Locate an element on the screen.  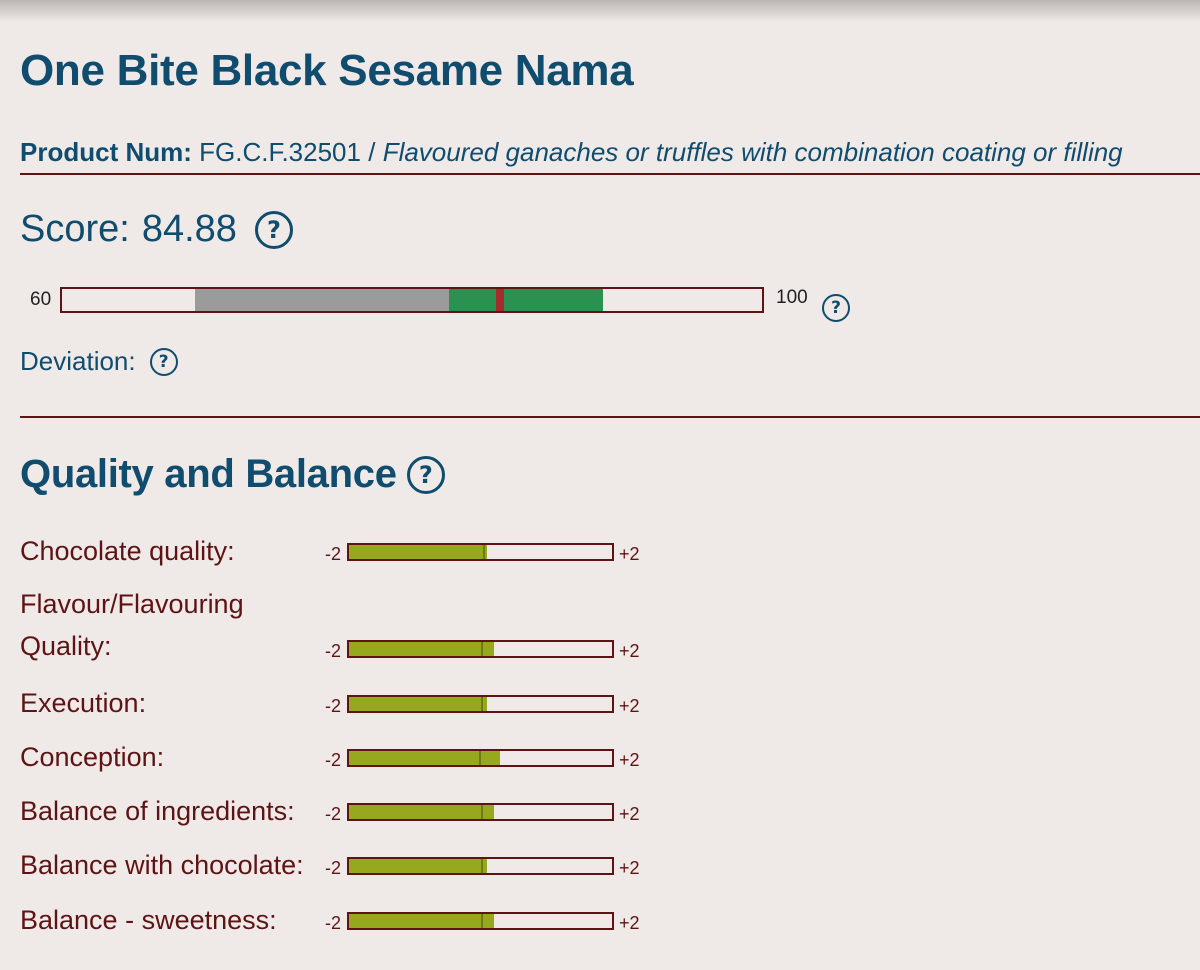
criterion-label: Chocolate quality: is located at coordinates (127, 551).